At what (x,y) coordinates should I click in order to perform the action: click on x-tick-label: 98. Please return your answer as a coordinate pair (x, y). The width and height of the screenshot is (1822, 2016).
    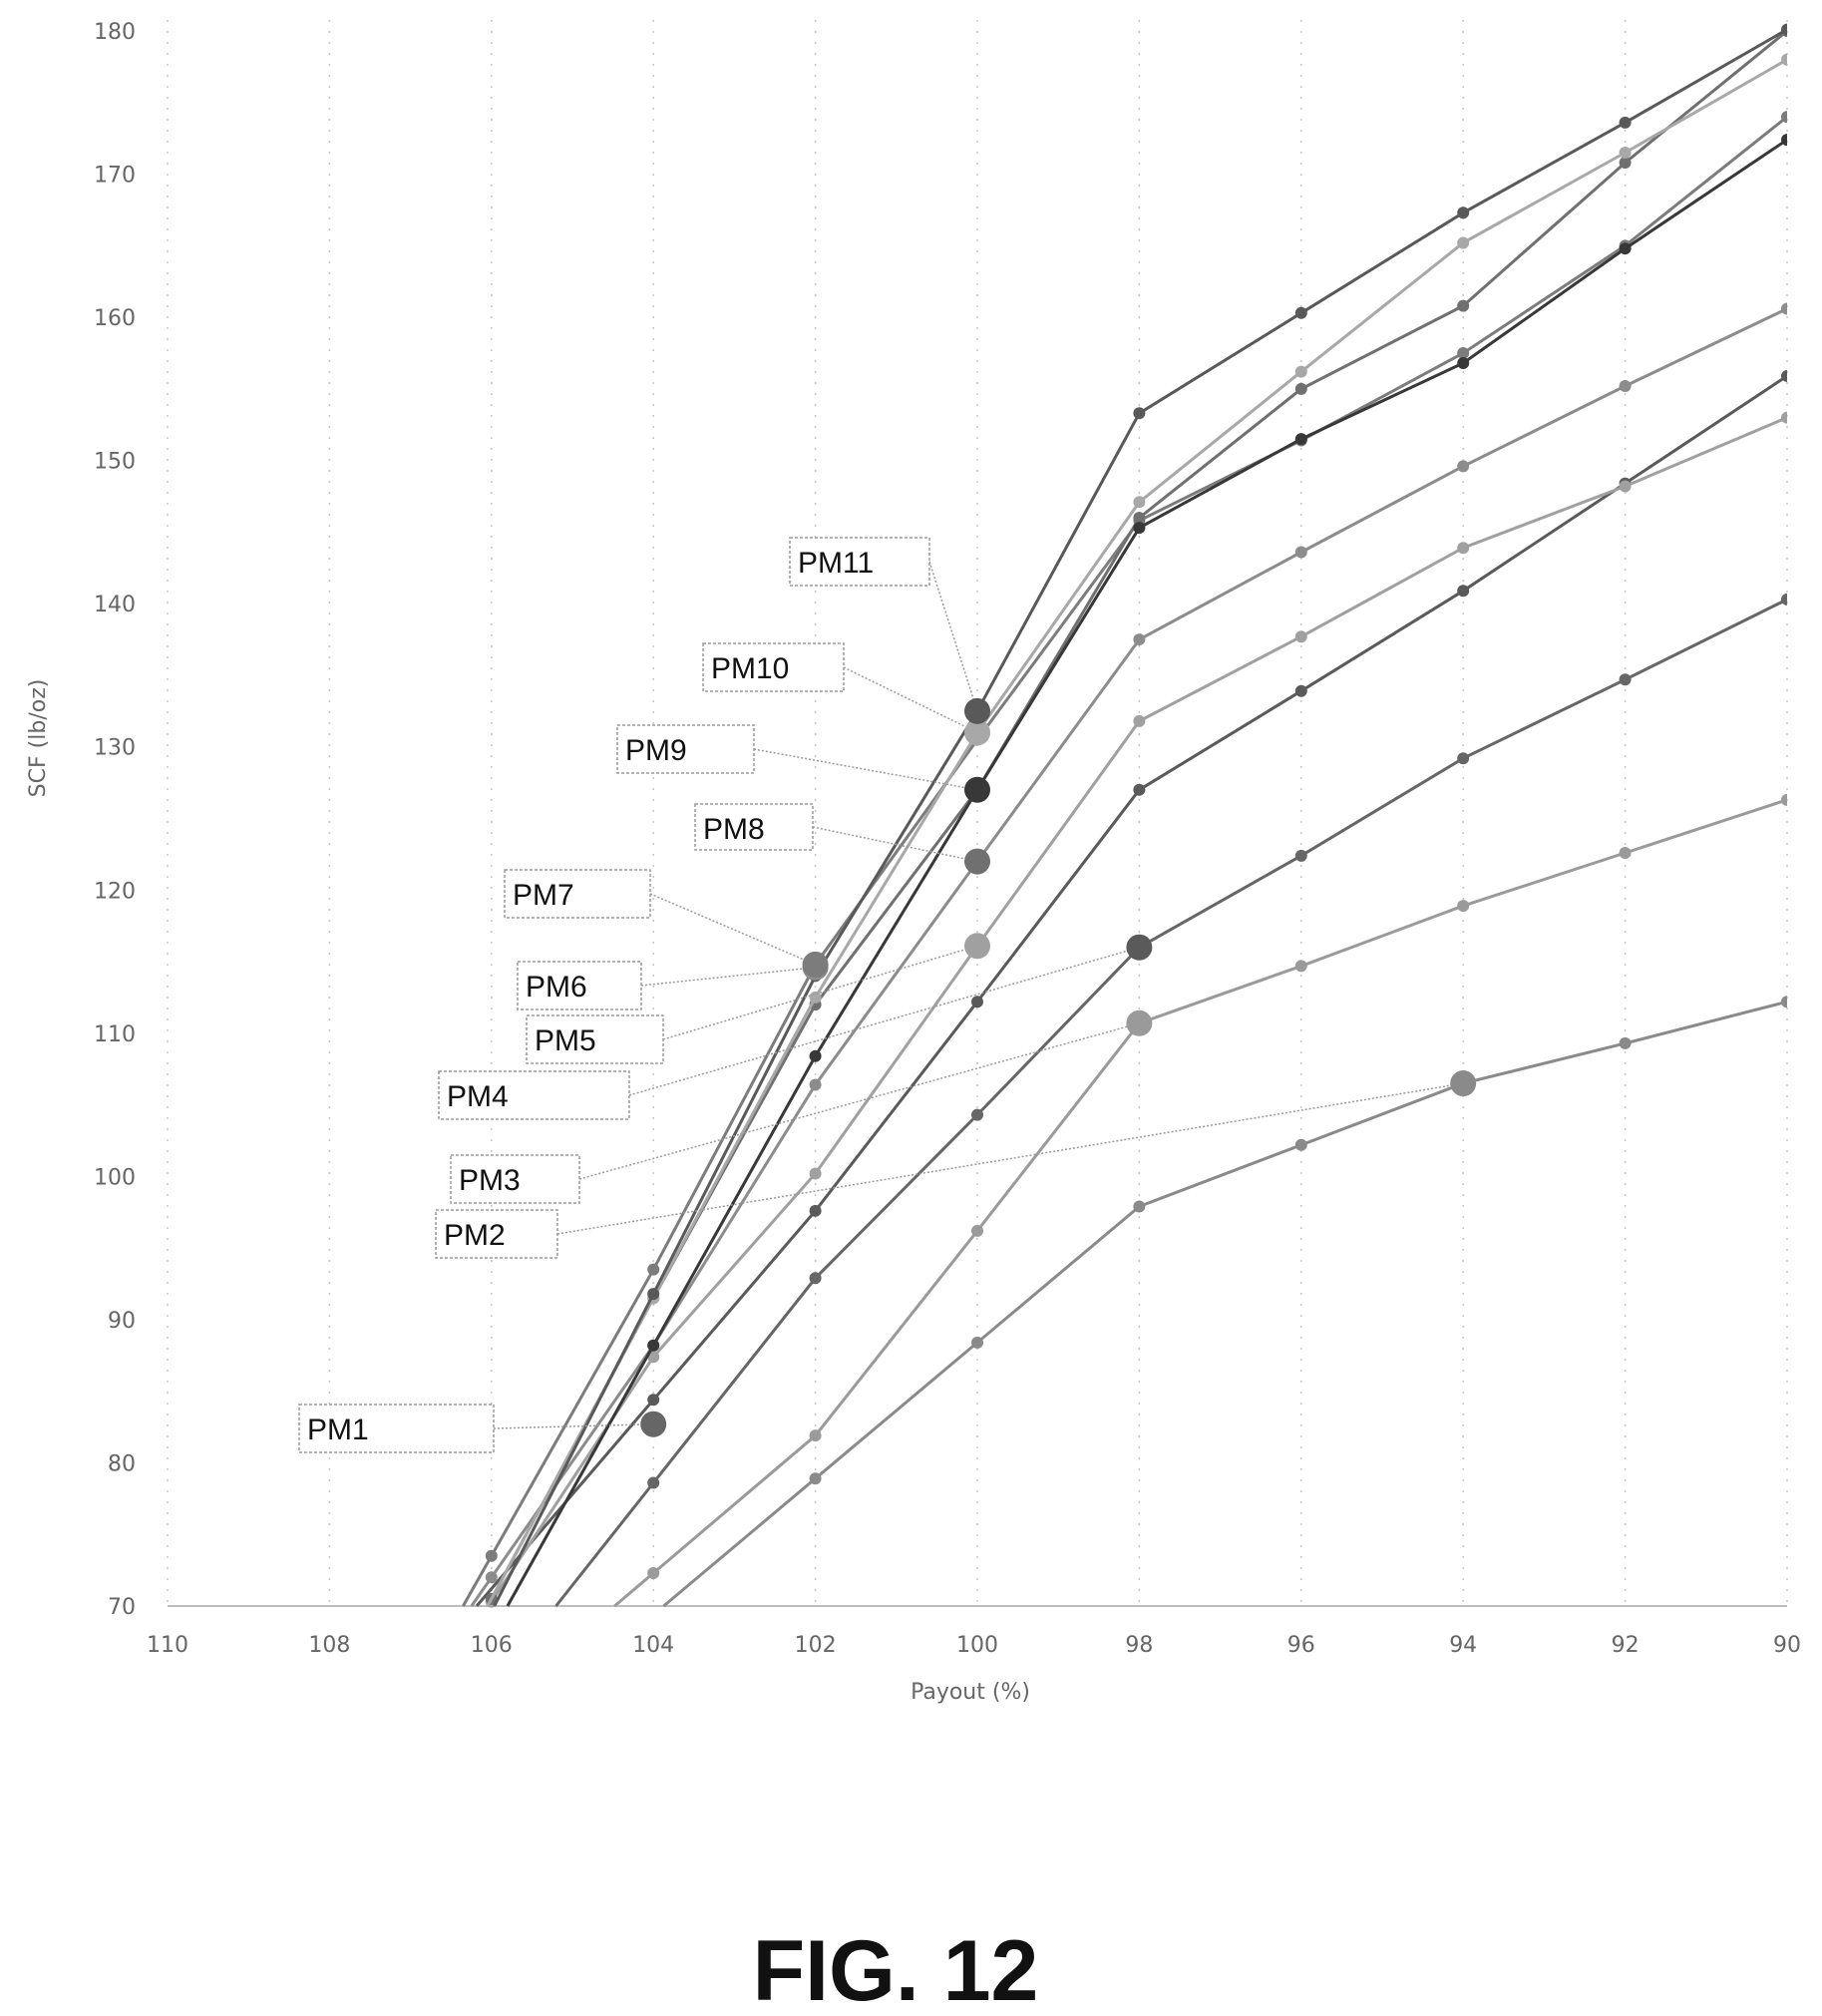
    Looking at the image, I should click on (1139, 1646).